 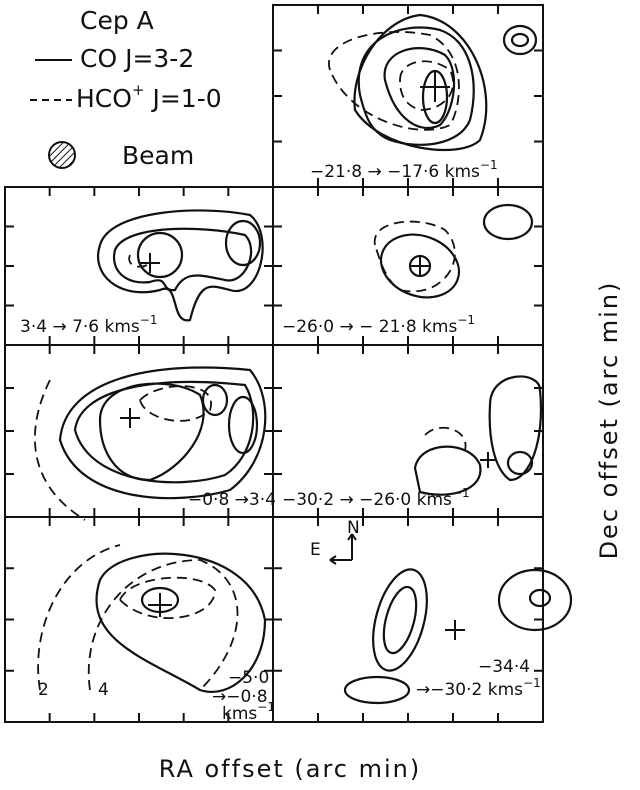 I want to click on range: −21·8 → −17·6 kms, so click(x=395, y=172).